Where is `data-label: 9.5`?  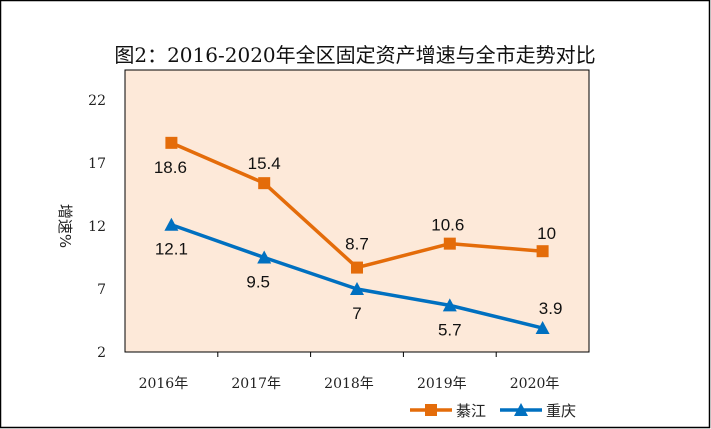
data-label: 9.5 is located at coordinates (258, 282).